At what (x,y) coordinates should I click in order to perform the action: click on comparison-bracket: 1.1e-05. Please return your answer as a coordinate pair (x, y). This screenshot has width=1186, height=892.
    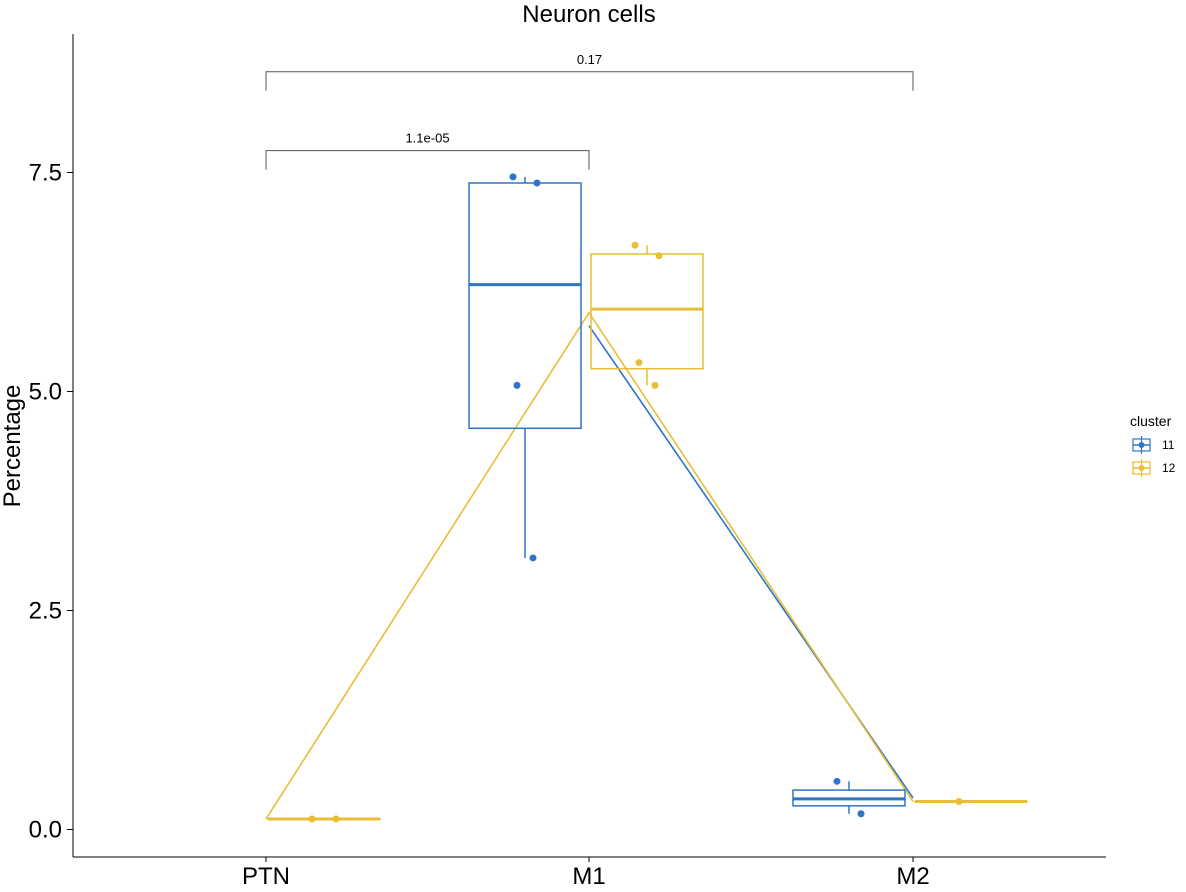
    Looking at the image, I should click on (427, 150).